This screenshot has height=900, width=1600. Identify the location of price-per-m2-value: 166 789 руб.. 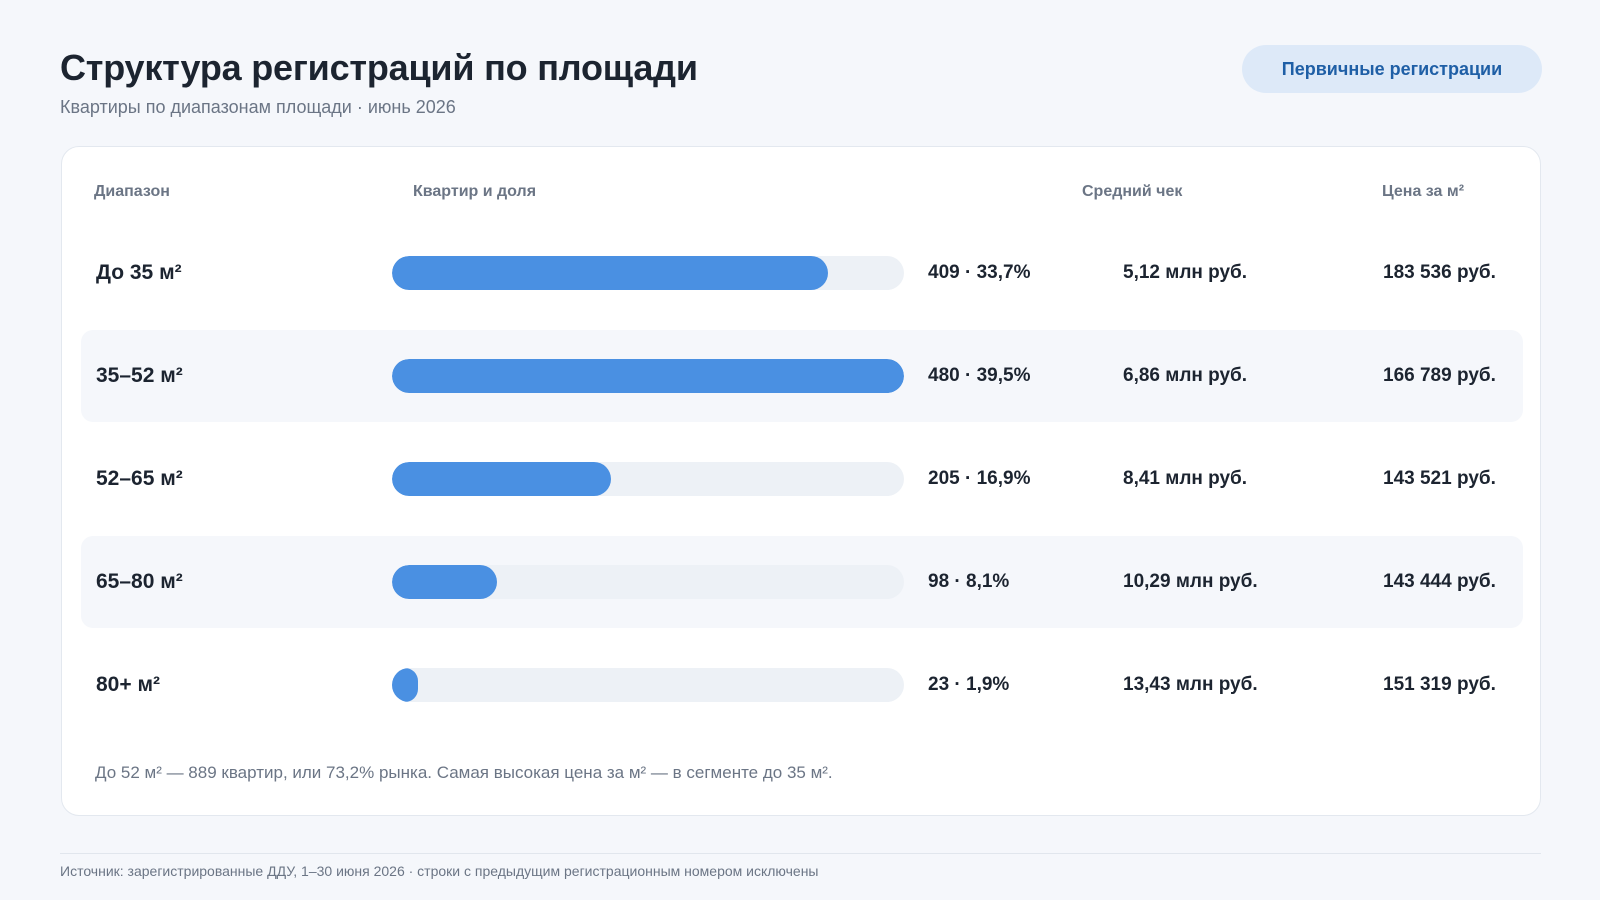
(1439, 375).